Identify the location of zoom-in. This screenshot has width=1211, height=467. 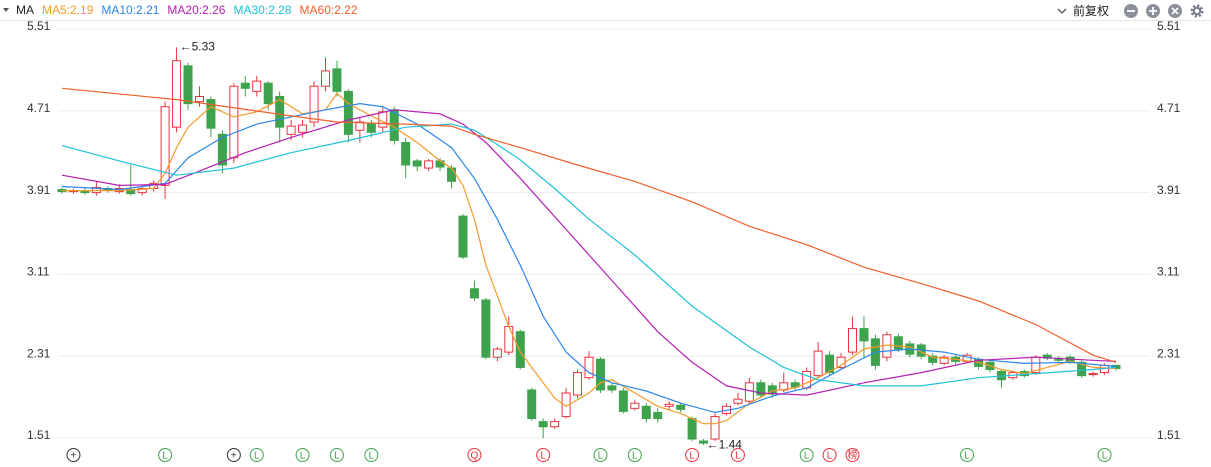
(1153, 11).